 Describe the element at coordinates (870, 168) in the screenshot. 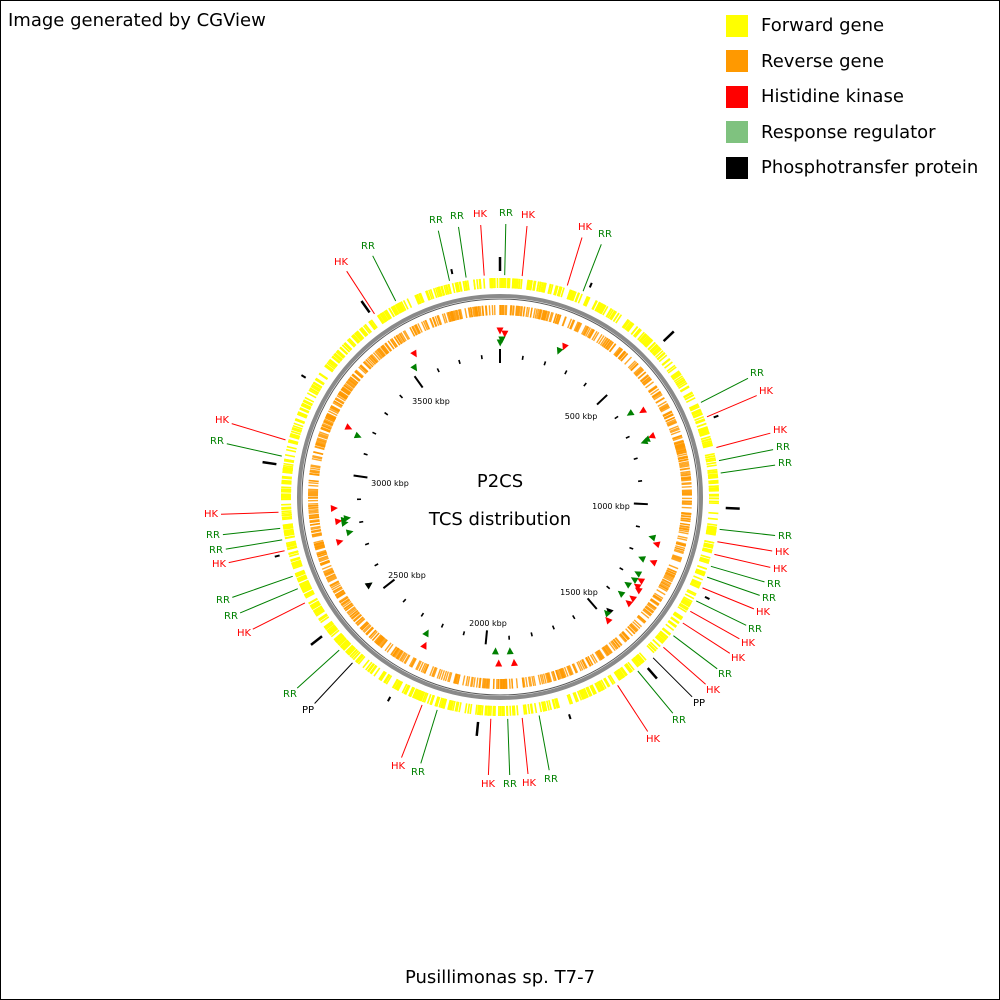

I see `legend-label: Phosphotransfer protein` at that location.